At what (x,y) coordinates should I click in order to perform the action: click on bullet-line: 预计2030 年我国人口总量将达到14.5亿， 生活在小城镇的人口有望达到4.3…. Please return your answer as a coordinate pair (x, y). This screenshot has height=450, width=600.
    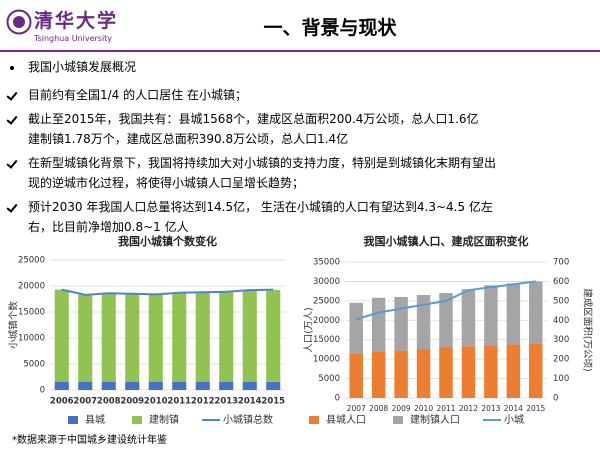
    Looking at the image, I should click on (260, 207).